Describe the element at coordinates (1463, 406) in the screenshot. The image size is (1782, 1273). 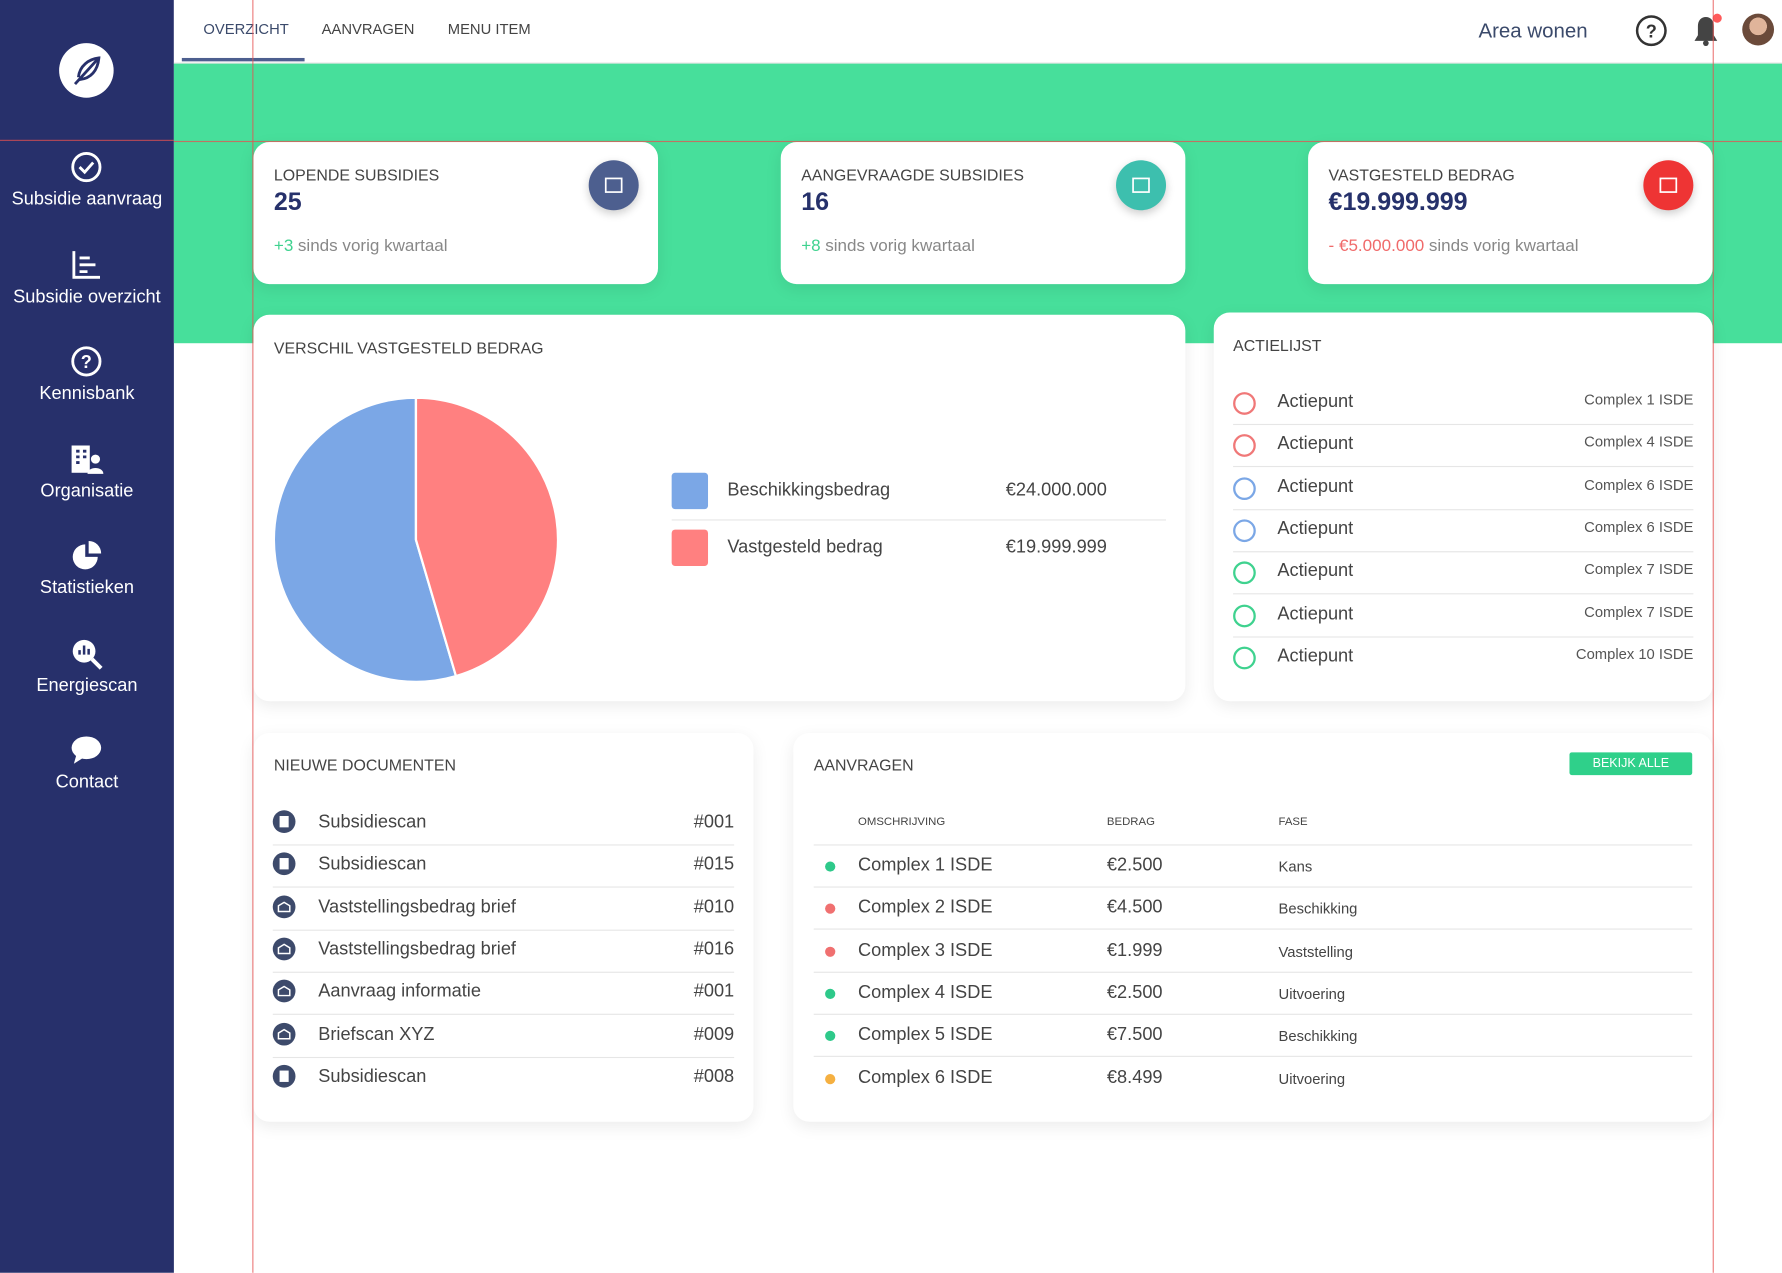
I see `action-item: Actiepunt Complex 1 ISDE` at that location.